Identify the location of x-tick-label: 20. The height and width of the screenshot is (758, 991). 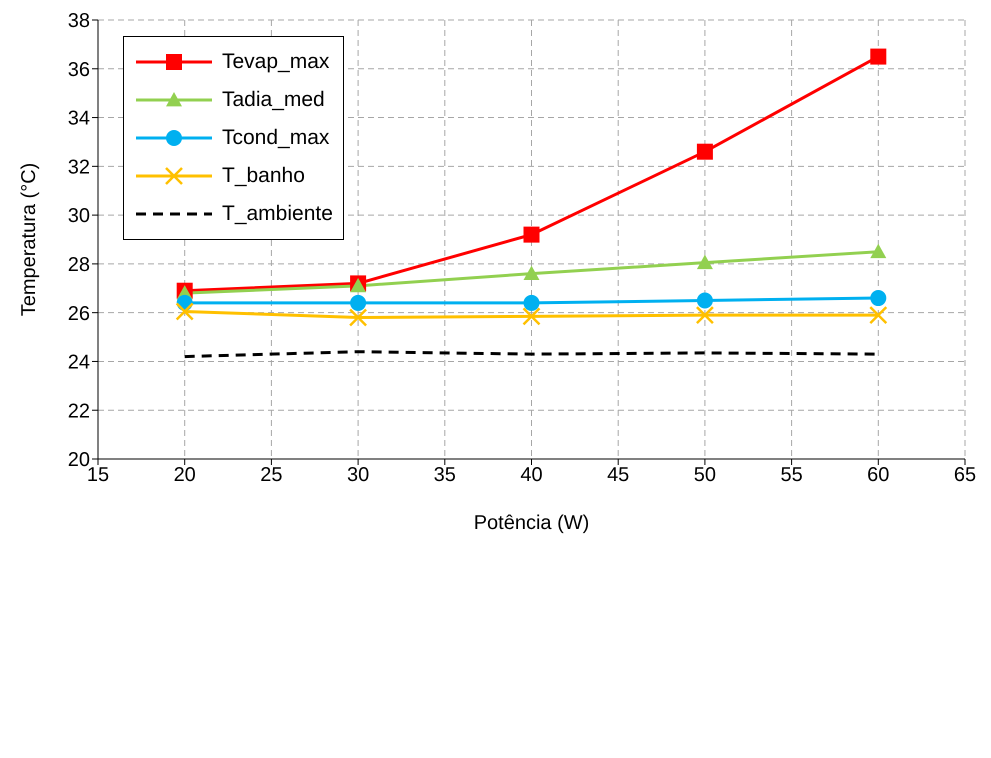
(185, 475).